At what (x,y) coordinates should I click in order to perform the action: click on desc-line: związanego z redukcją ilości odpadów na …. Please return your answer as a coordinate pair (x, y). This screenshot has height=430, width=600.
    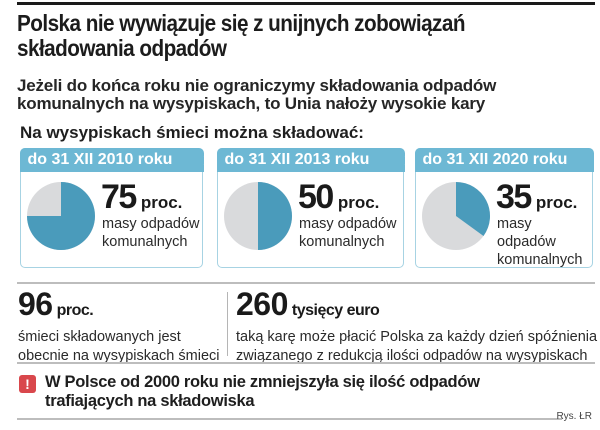
    Looking at the image, I should click on (412, 356).